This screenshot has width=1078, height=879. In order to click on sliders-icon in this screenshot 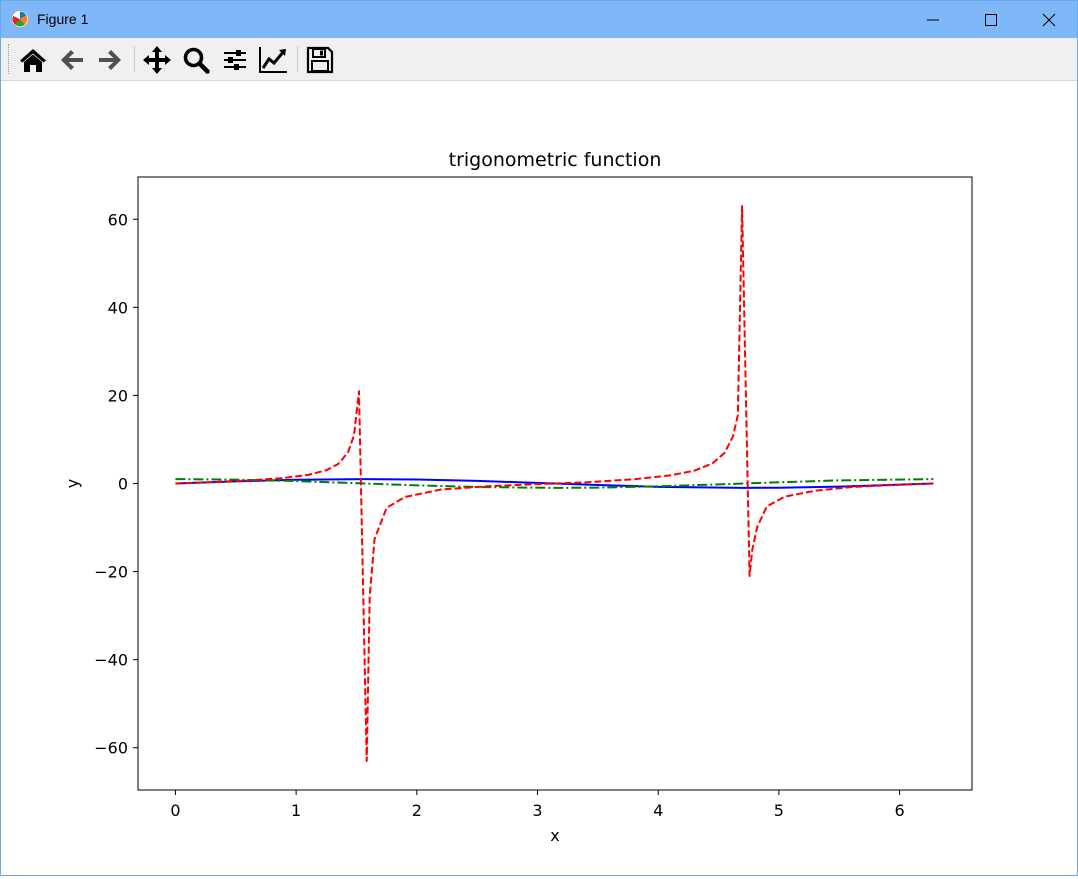, I will do `click(235, 60)`.